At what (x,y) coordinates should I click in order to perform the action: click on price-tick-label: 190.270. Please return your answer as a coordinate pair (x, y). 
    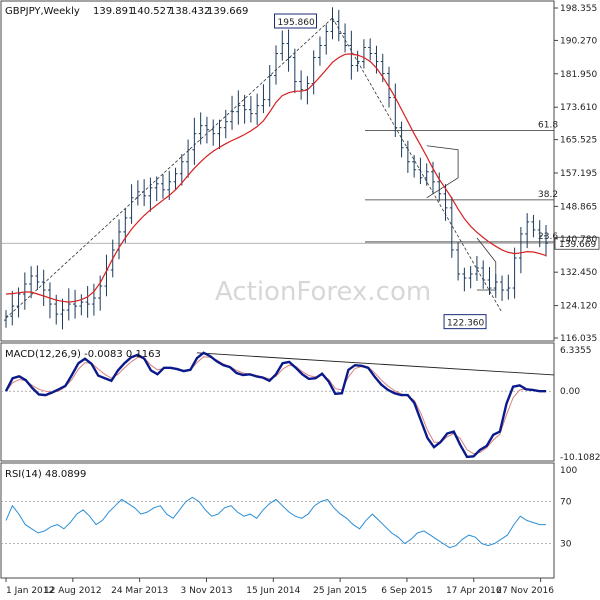
    Looking at the image, I should click on (578, 41).